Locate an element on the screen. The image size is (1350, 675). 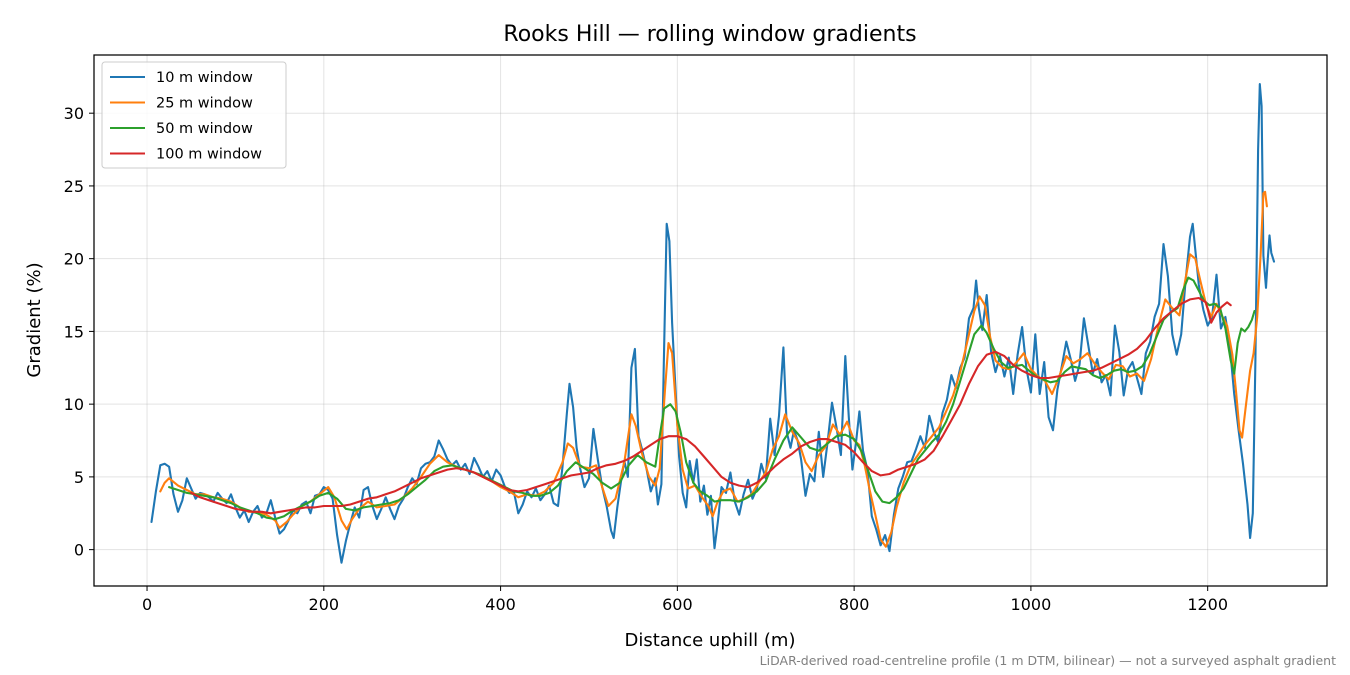
legend-box is located at coordinates (194, 115).